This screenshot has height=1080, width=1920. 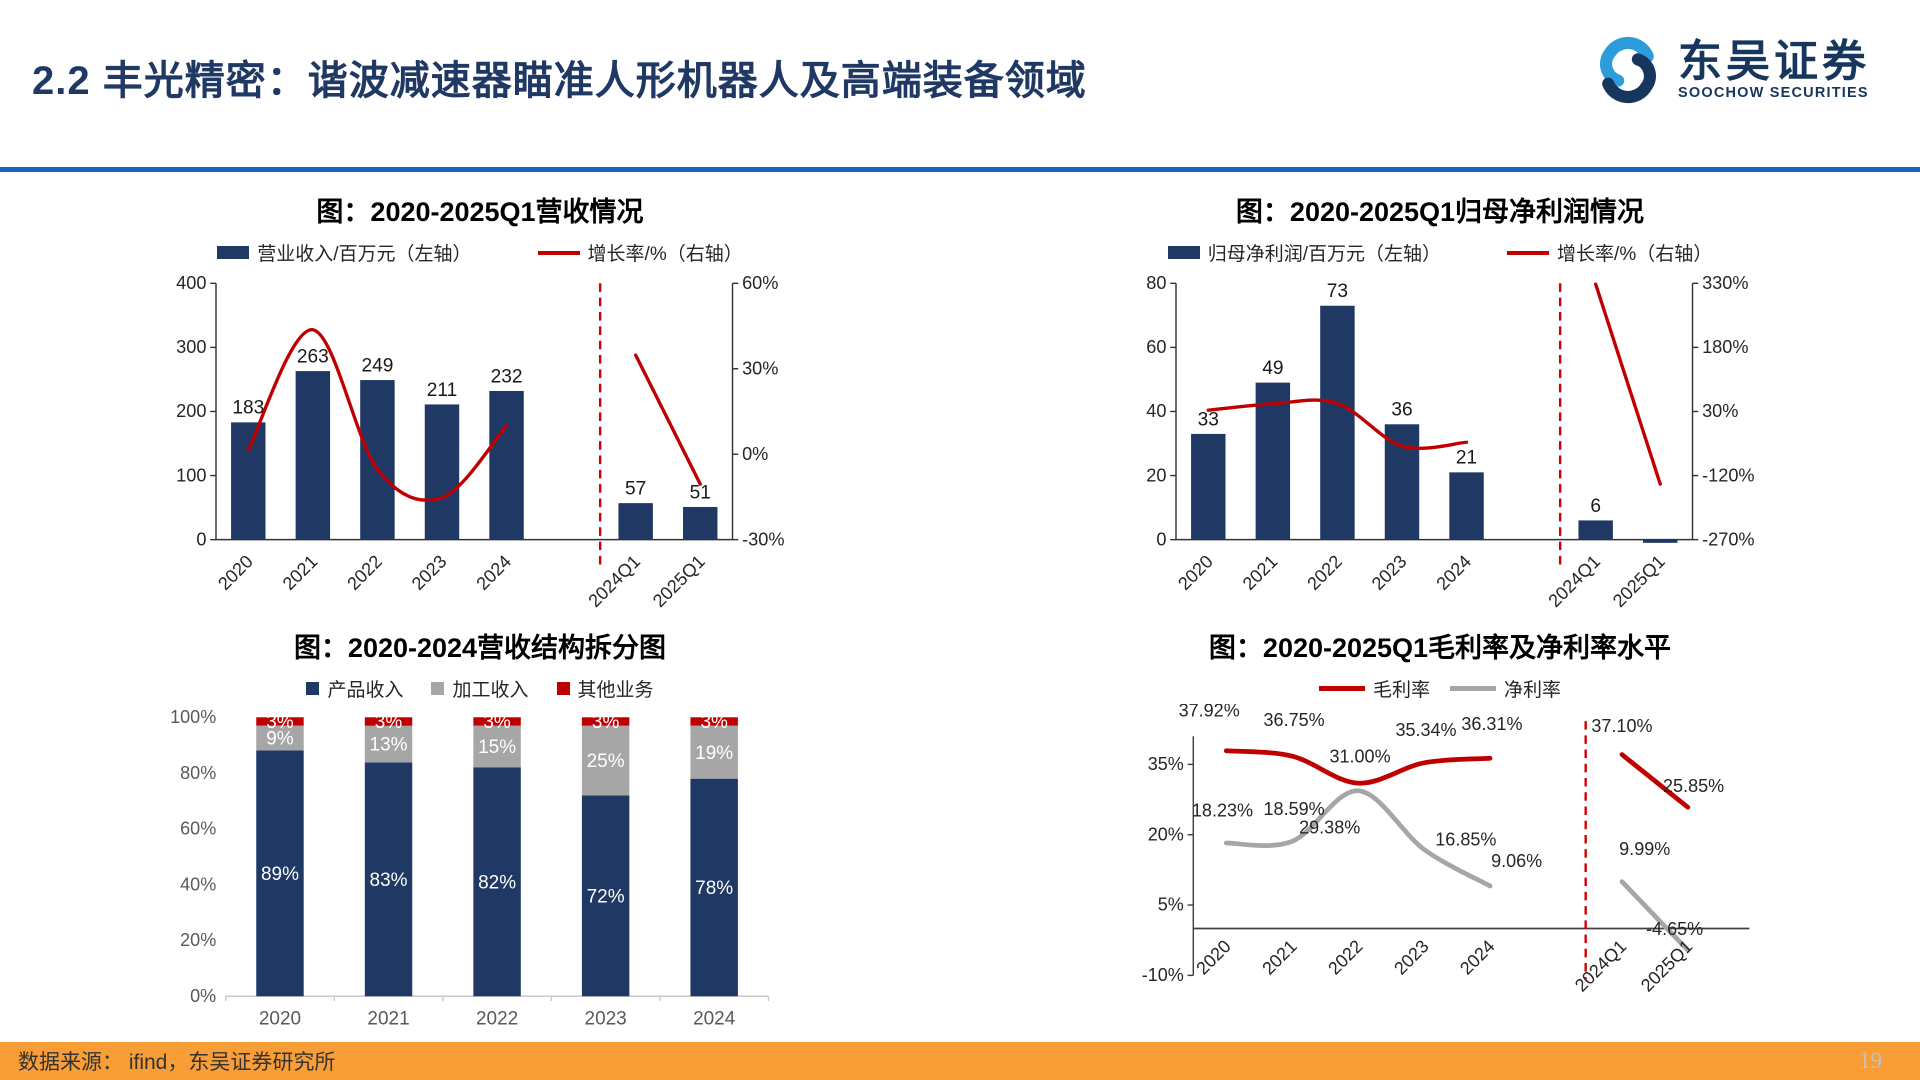 What do you see at coordinates (1156, 411) in the screenshot?
I see `svg-text: 40` at bounding box center [1156, 411].